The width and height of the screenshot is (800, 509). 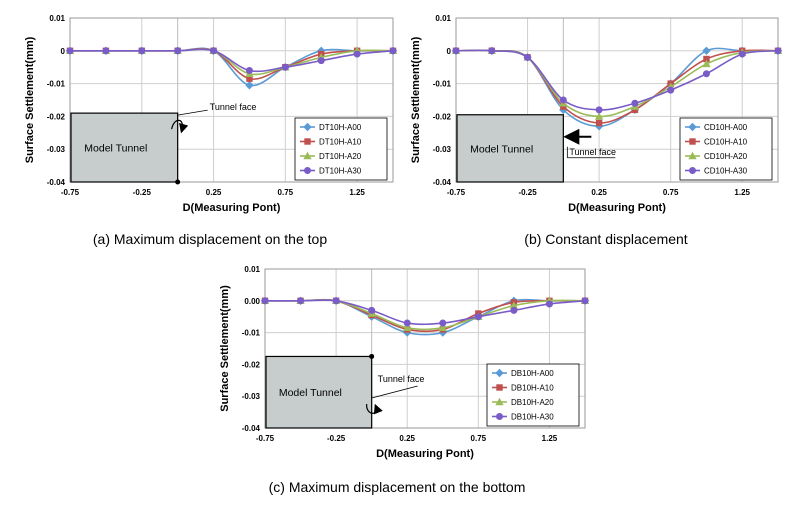 I want to click on y-tick-label: 0, so click(x=449, y=51).